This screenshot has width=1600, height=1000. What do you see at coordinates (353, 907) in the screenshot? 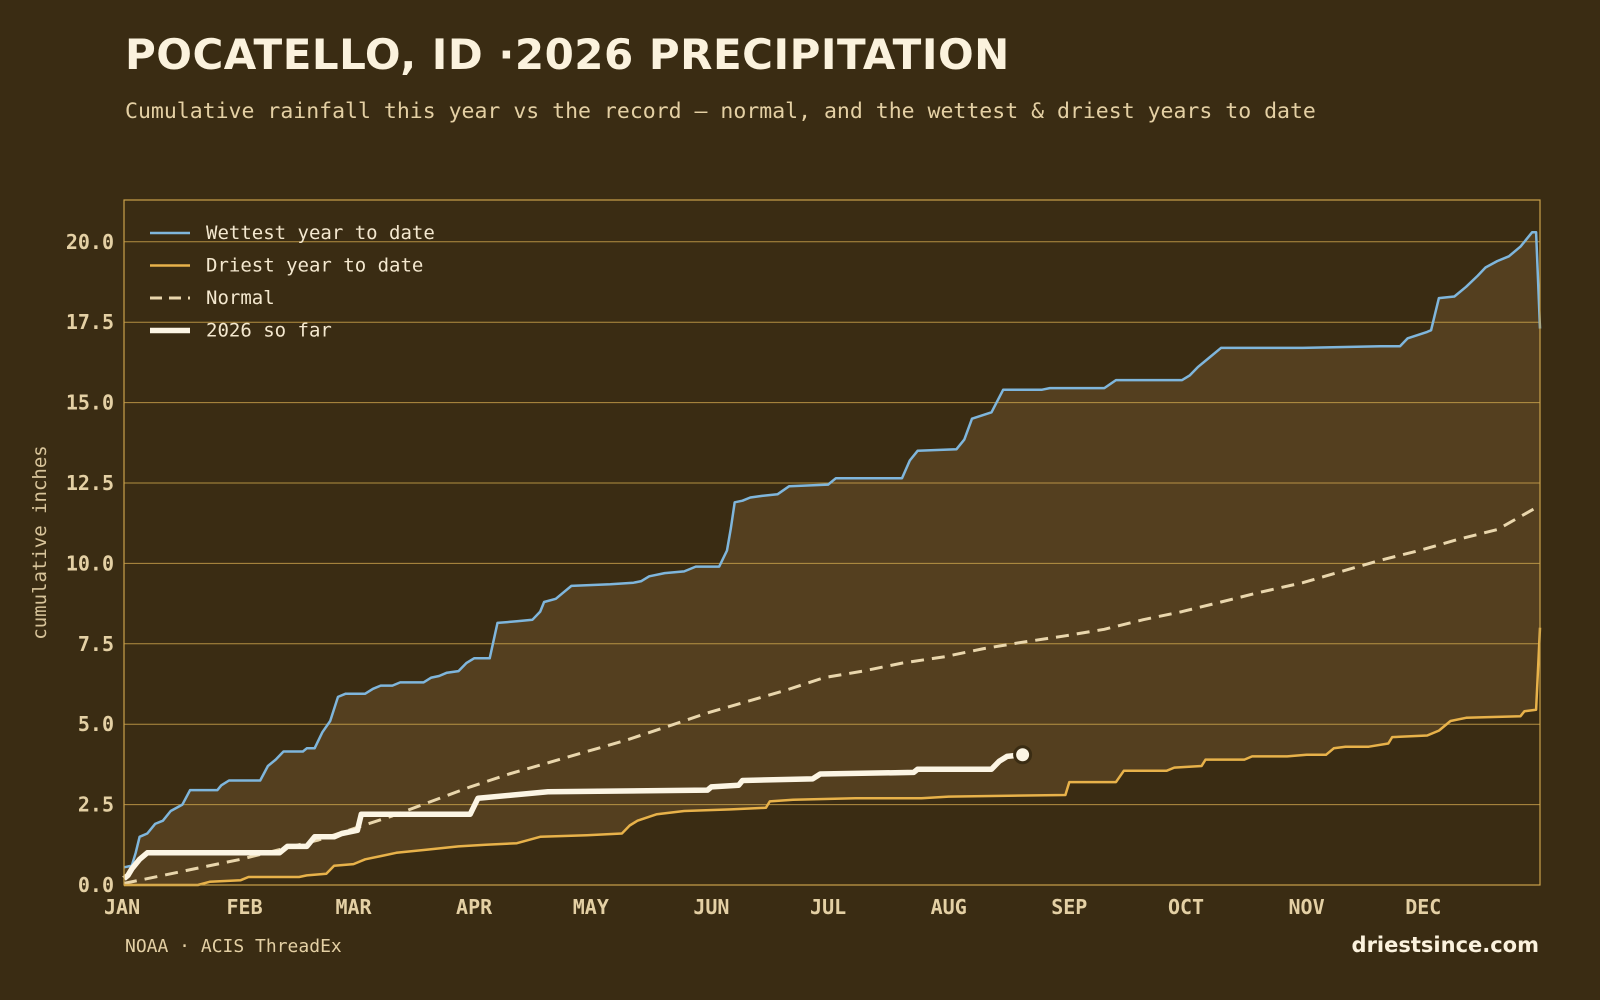
I see `x-tick-mar: MAR` at bounding box center [353, 907].